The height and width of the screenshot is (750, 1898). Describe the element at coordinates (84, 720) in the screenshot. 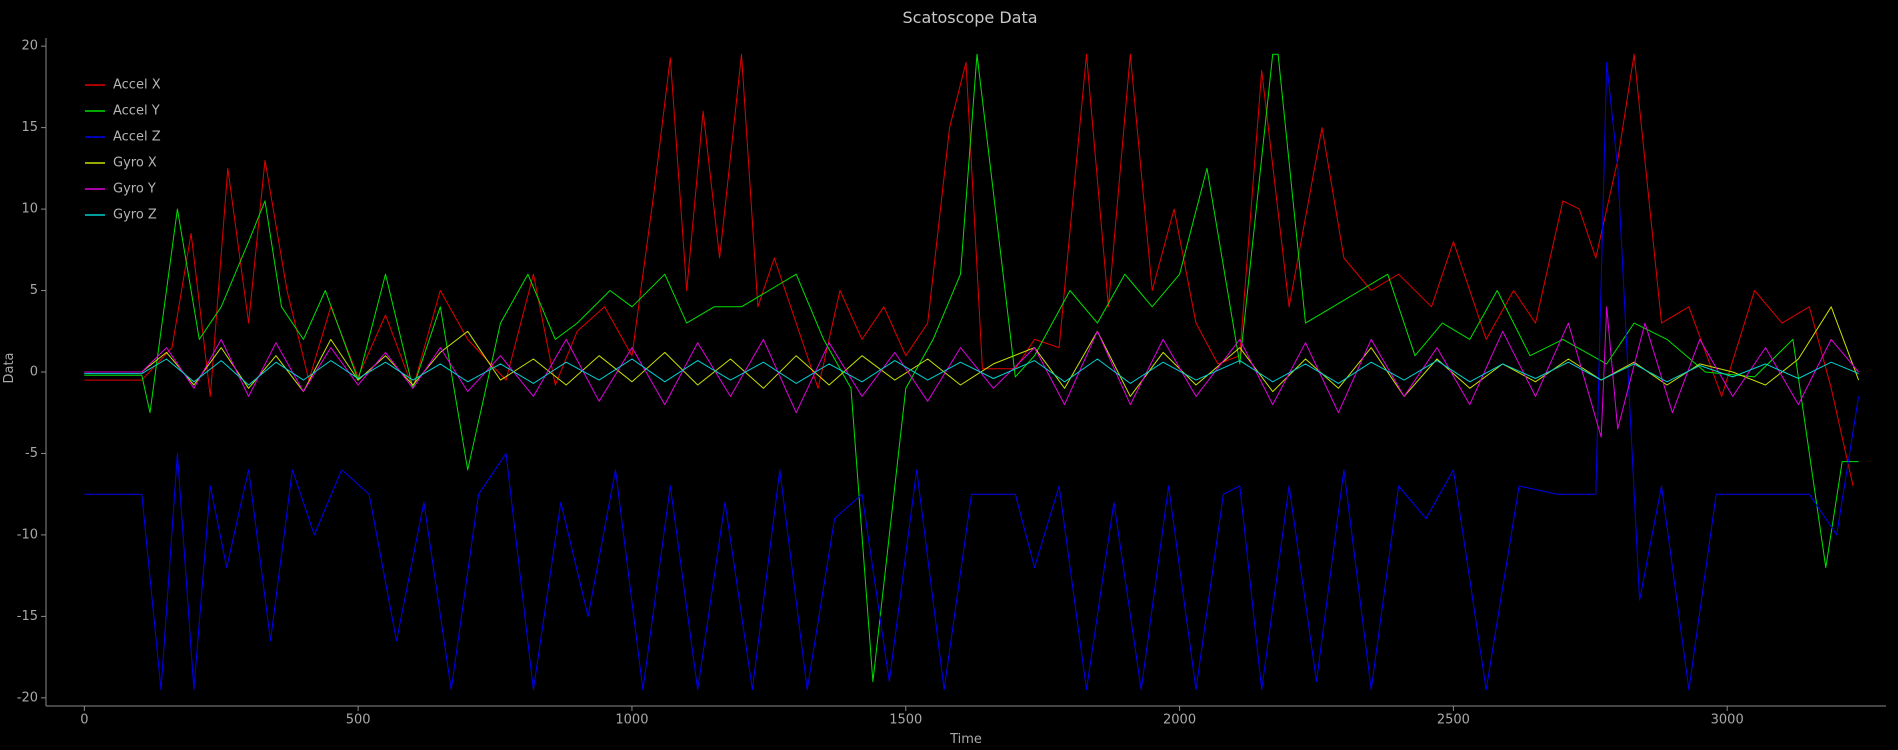

I see `x-tick-label: 0` at that location.